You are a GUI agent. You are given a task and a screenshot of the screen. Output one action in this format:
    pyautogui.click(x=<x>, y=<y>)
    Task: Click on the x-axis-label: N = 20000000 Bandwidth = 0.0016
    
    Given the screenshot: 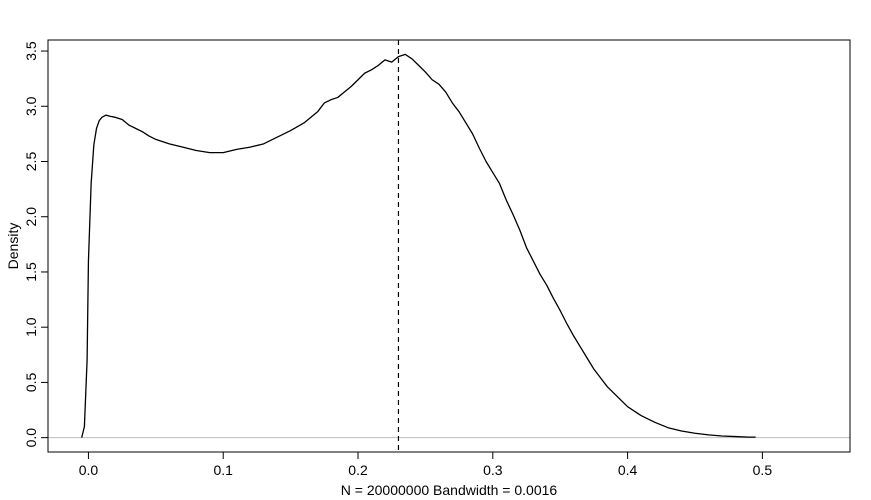 What is the action you would take?
    pyautogui.click(x=449, y=490)
    